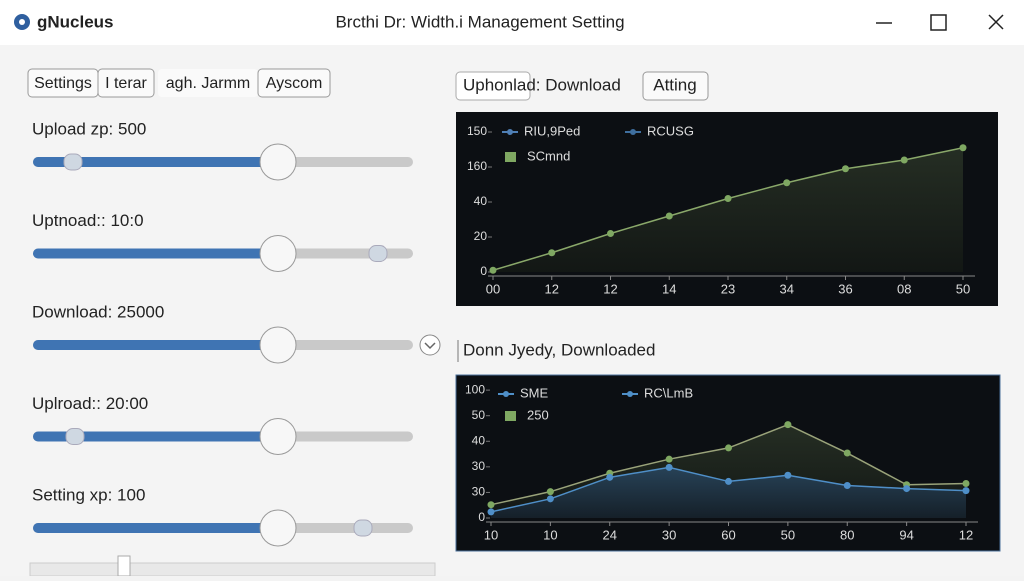 Image resolution: width=1024 pixels, height=581 pixels. Describe the element at coordinates (475, 389) in the screenshot. I see `y-tick-label: 100` at that location.